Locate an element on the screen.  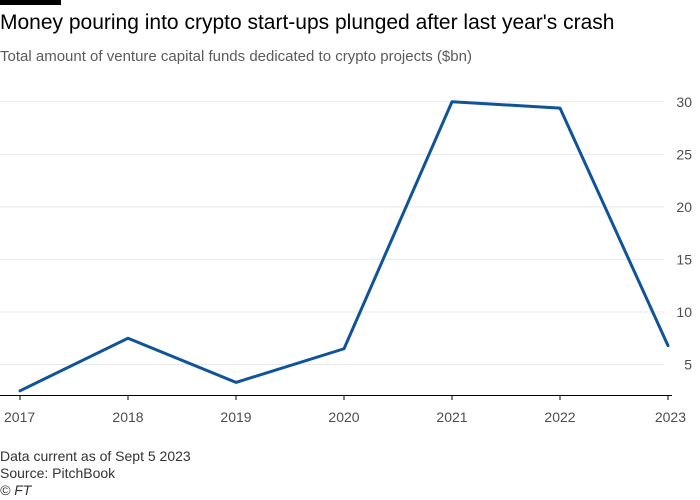
x-tick-label-2018: 2018 is located at coordinates (127, 417).